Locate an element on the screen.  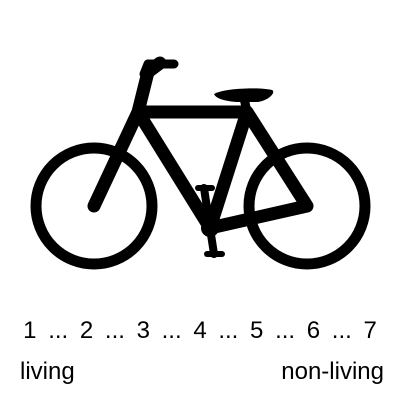
front-wheel is located at coordinates (307, 206).